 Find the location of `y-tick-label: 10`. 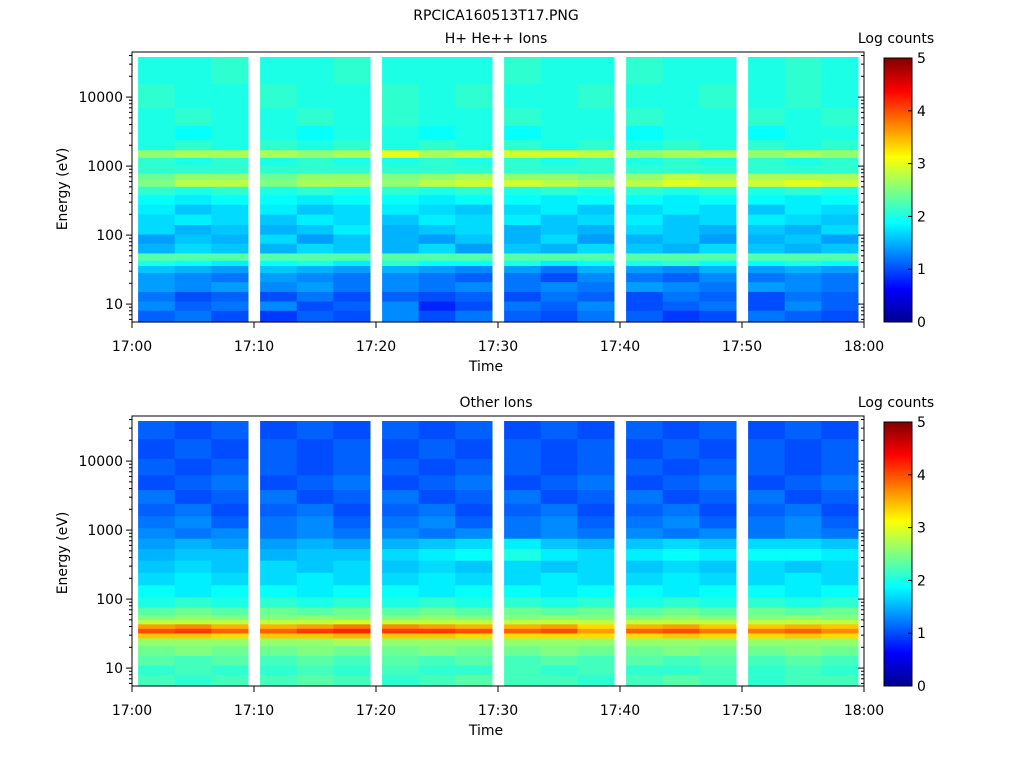

y-tick-label: 10 is located at coordinates (114, 669).